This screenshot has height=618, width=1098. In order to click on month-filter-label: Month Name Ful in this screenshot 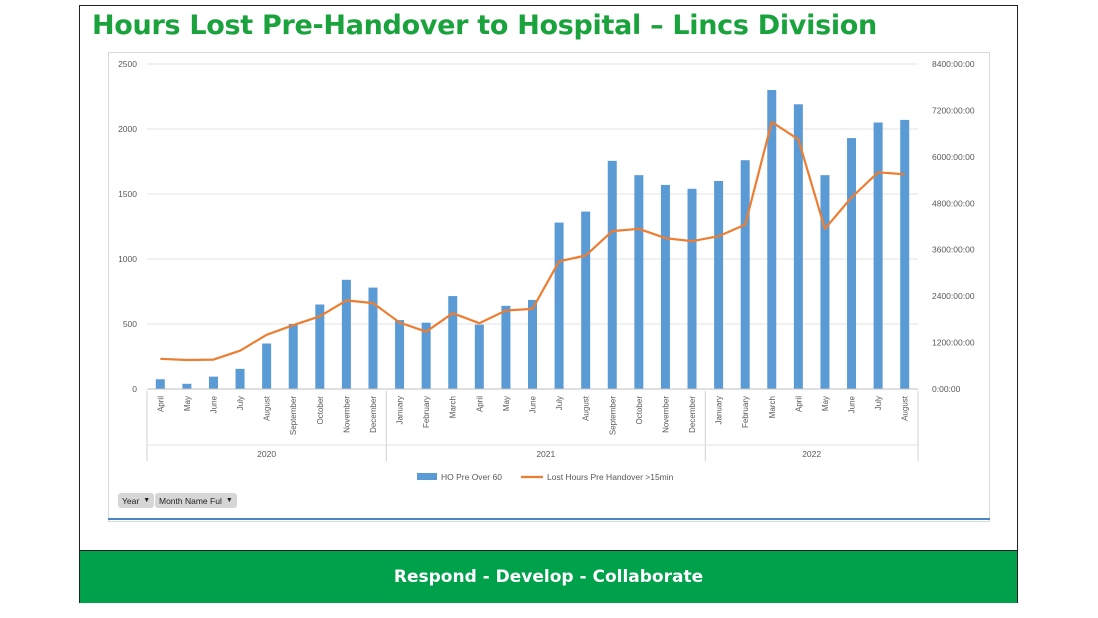, I will do `click(190, 500)`.